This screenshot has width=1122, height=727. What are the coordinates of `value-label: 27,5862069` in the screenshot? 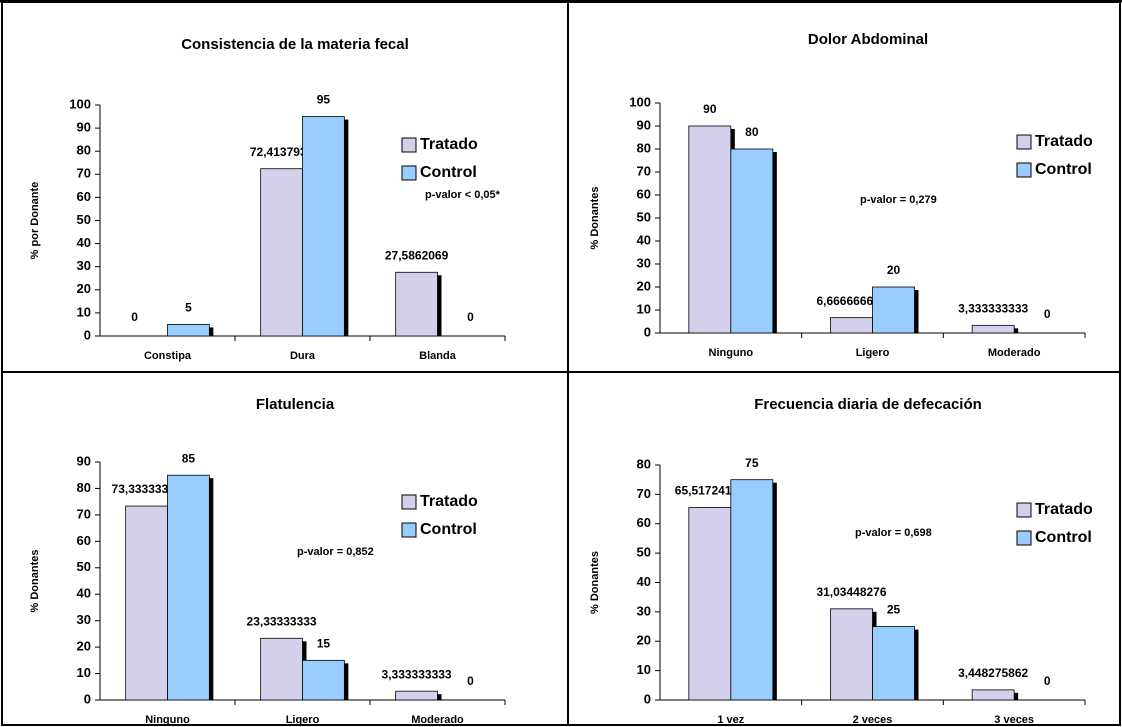 It's located at (417, 255).